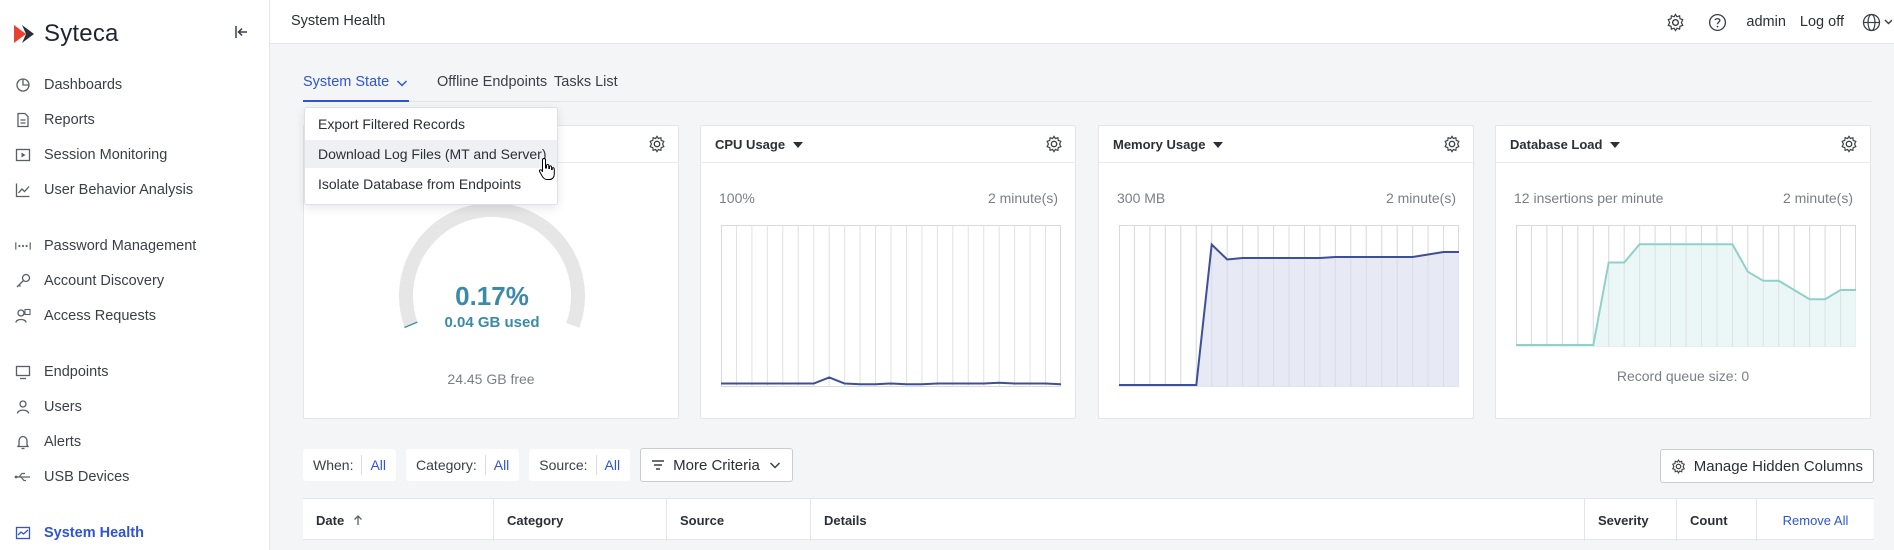  What do you see at coordinates (23, 407) in the screenshot?
I see `user-icon` at bounding box center [23, 407].